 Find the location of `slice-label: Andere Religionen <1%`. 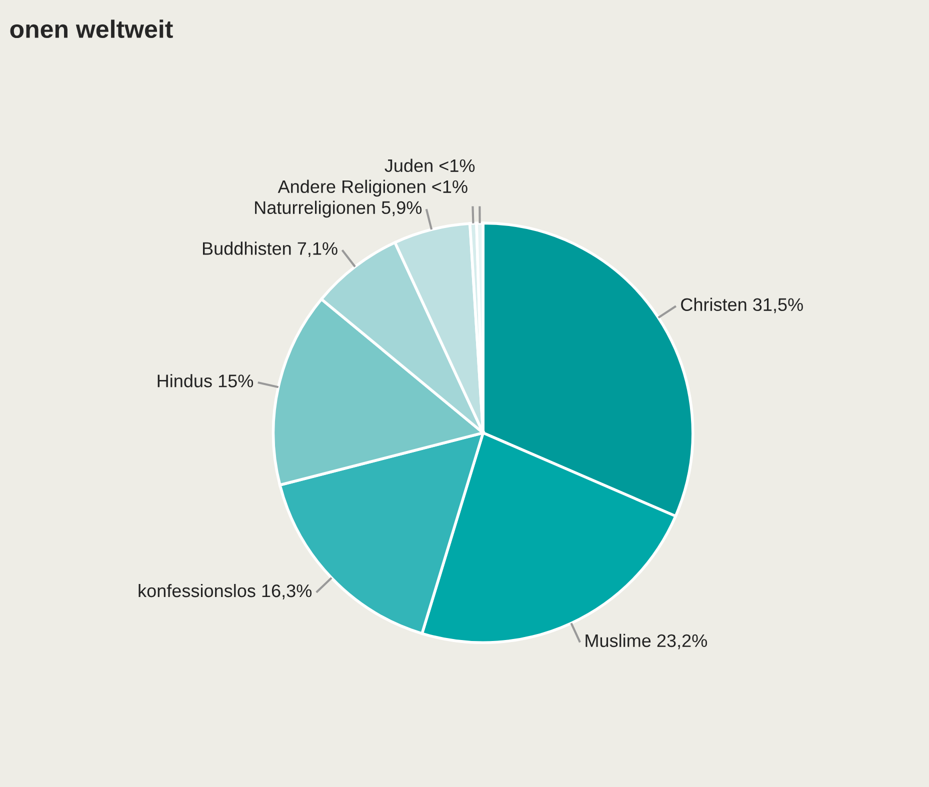

slice-label: Andere Religionen <1% is located at coordinates (373, 188).